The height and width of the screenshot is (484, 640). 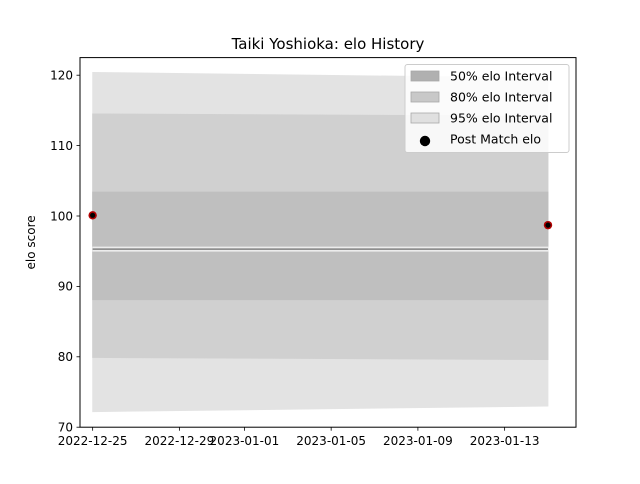 I want to click on x-tick-label-1: 2022-12-29, so click(x=180, y=441).